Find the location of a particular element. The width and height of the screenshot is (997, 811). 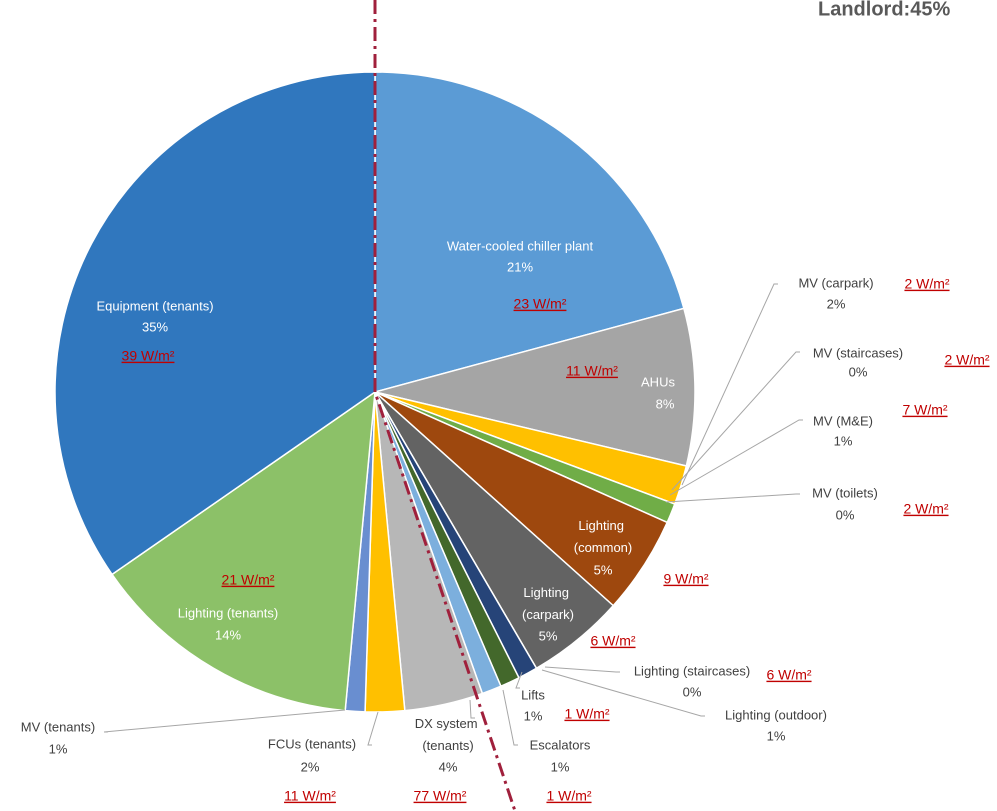

intensity-label: 77 W/m² is located at coordinates (440, 796).